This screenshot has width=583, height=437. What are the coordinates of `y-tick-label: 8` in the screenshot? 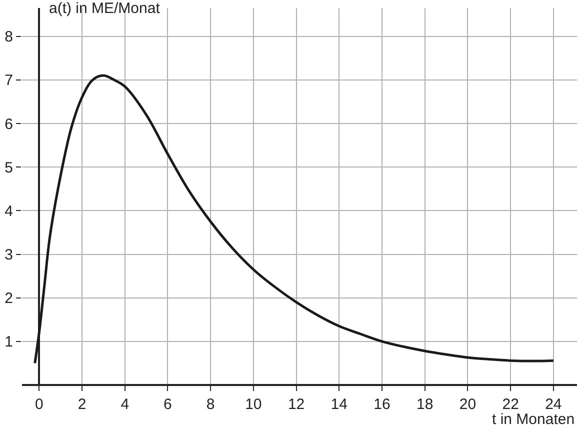 It's located at (8, 37).